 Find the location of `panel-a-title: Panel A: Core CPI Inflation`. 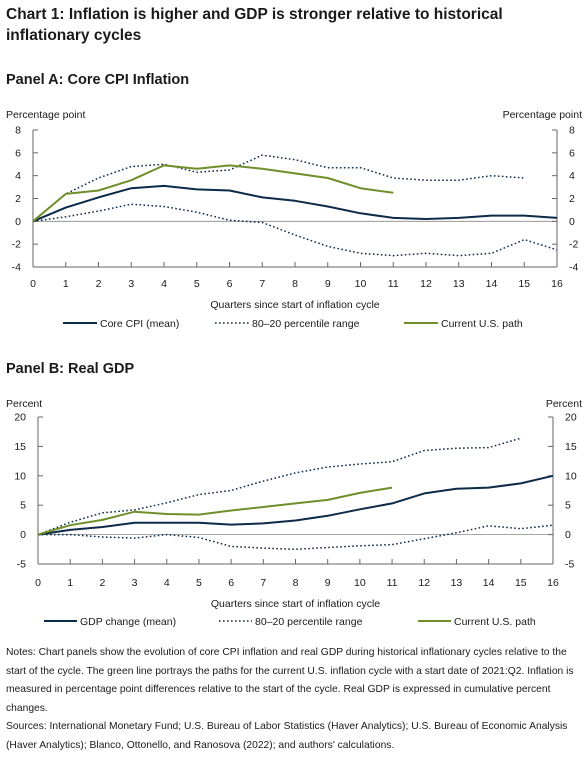

panel-a-title: Panel A: Core CPI Inflation is located at coordinates (98, 80).